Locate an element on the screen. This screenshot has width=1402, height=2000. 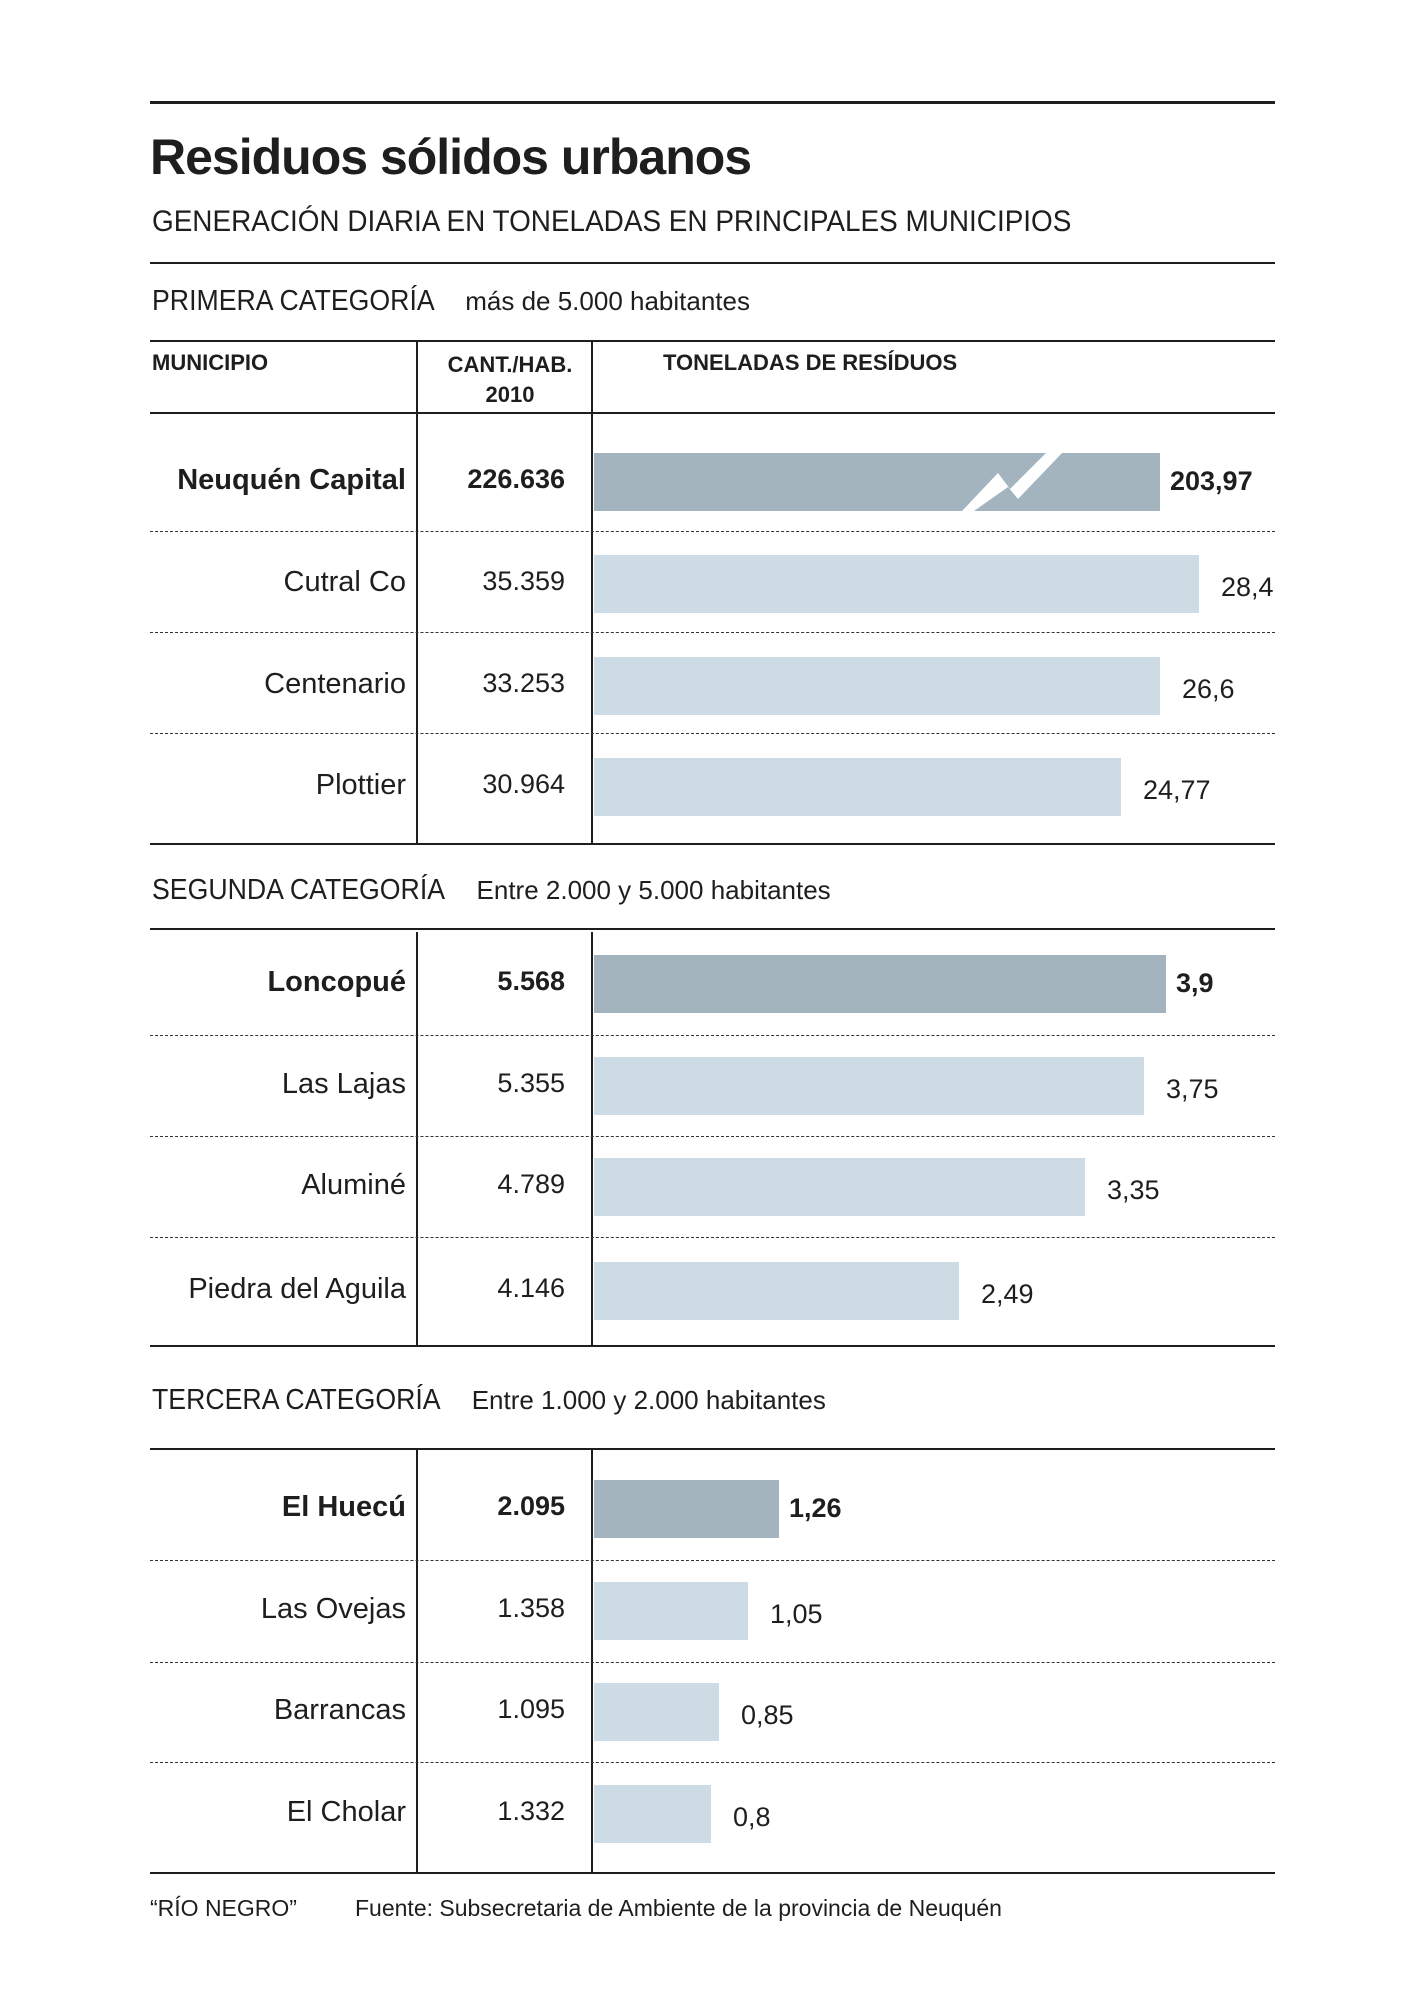
poblacion-value: 5.568 is located at coordinates (531, 981).